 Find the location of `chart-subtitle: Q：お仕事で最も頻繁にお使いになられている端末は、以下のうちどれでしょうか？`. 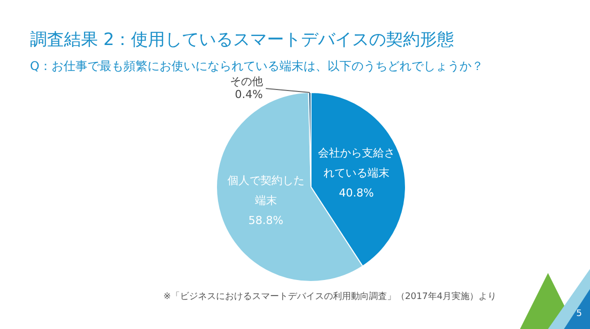

chart-subtitle: Q：お仕事で最も頻繁にお使いになられている端末は、以下のうちどれでしょうか？ is located at coordinates (257, 66).